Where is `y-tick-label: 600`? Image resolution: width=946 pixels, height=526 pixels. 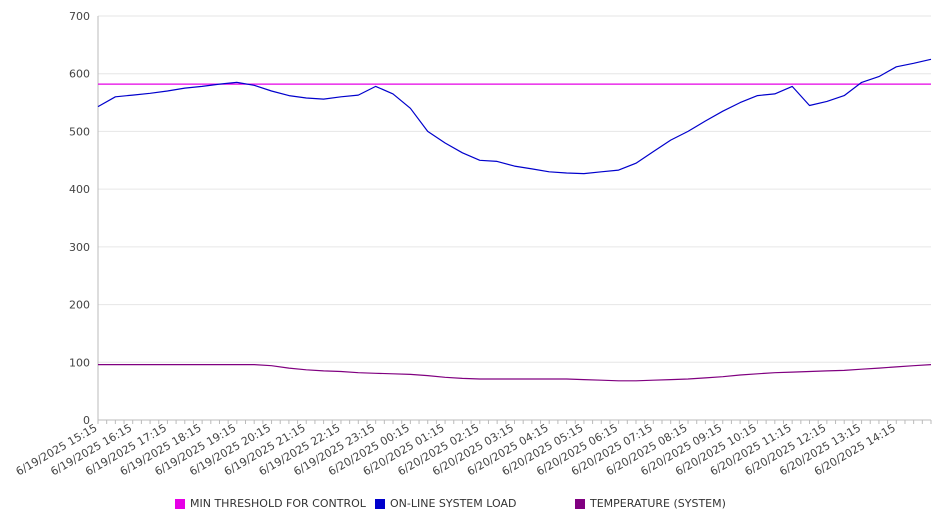 y-tick-label: 600 is located at coordinates (79, 74).